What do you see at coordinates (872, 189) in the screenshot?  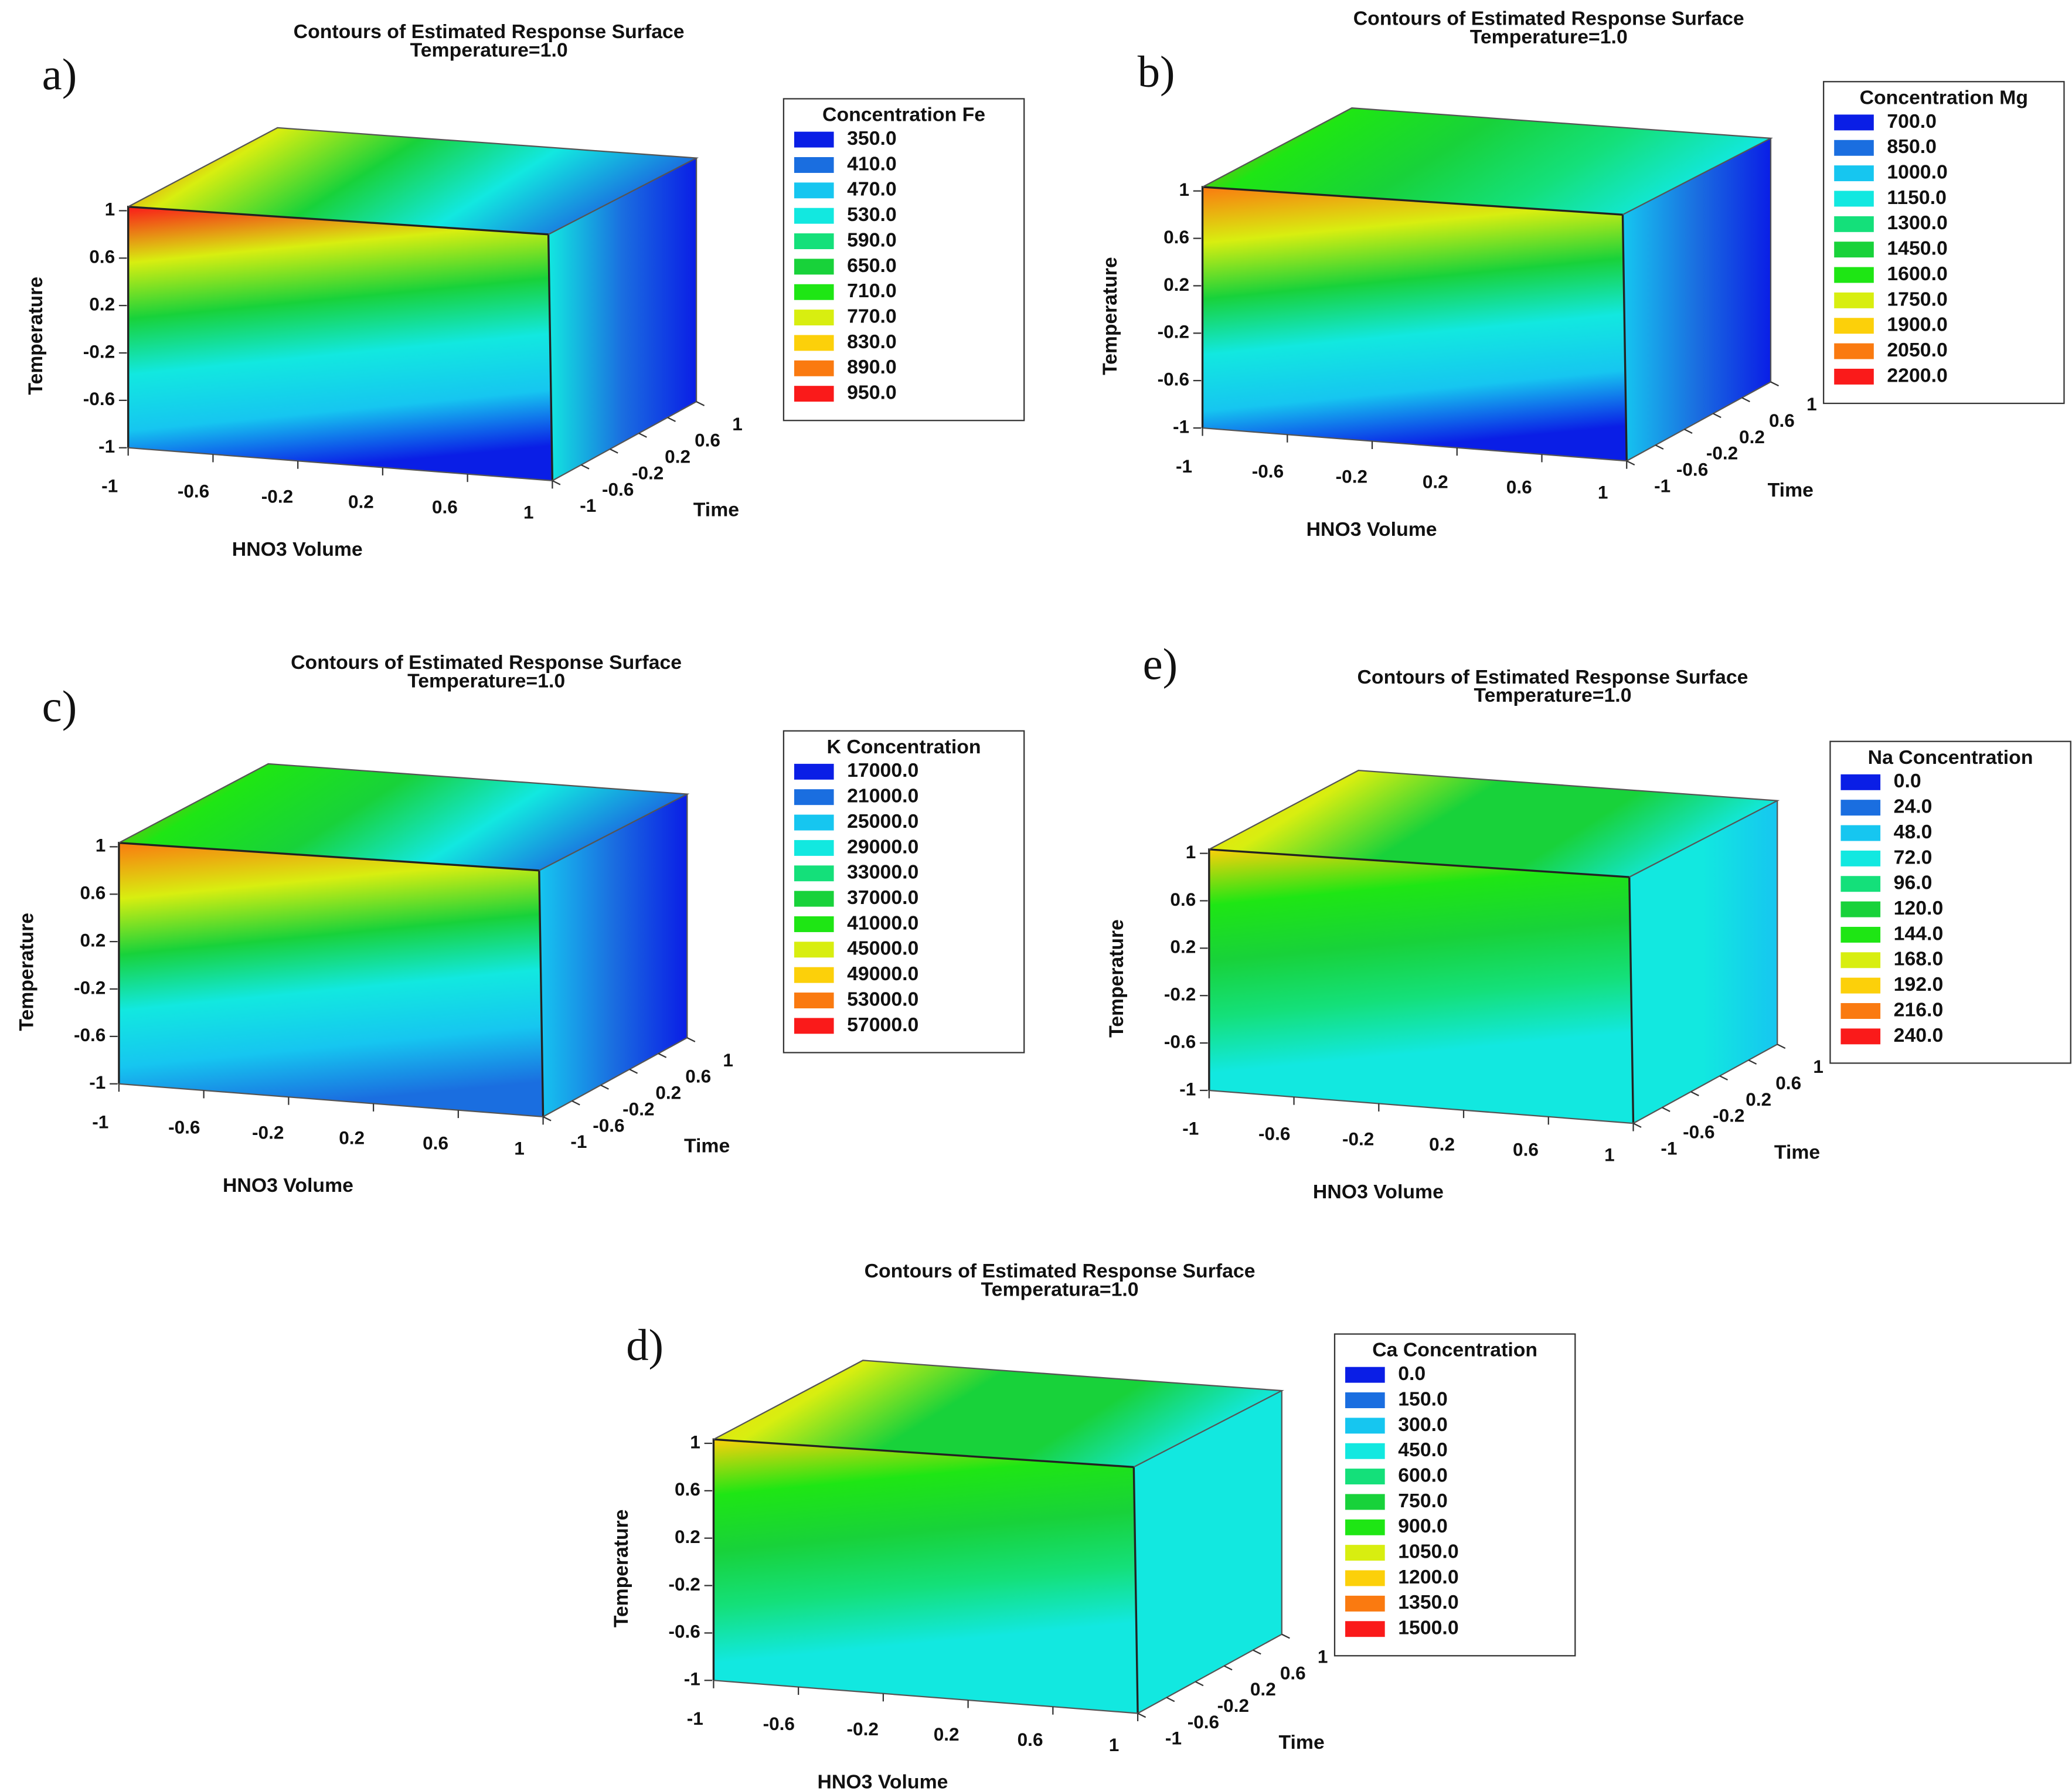 I see `legend-label: 470.0` at bounding box center [872, 189].